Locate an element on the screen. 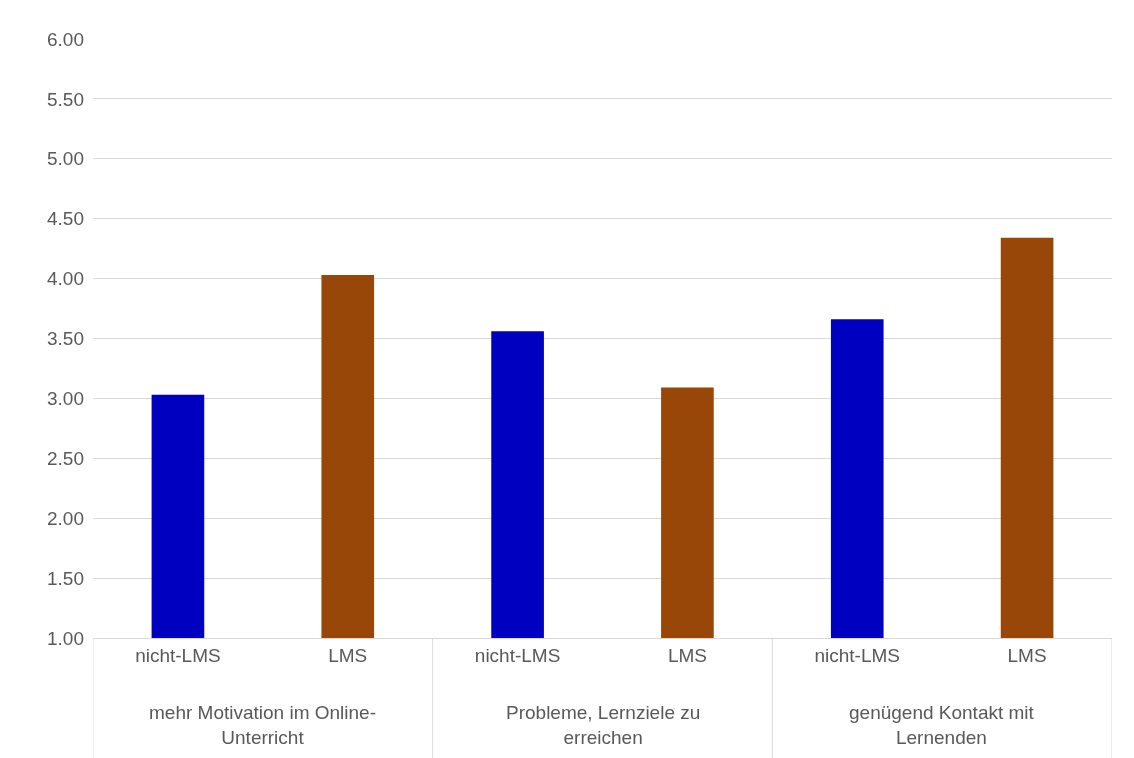 Image resolution: width=1134 pixels, height=758 pixels. y-tick-label: 5.50 is located at coordinates (65, 99).